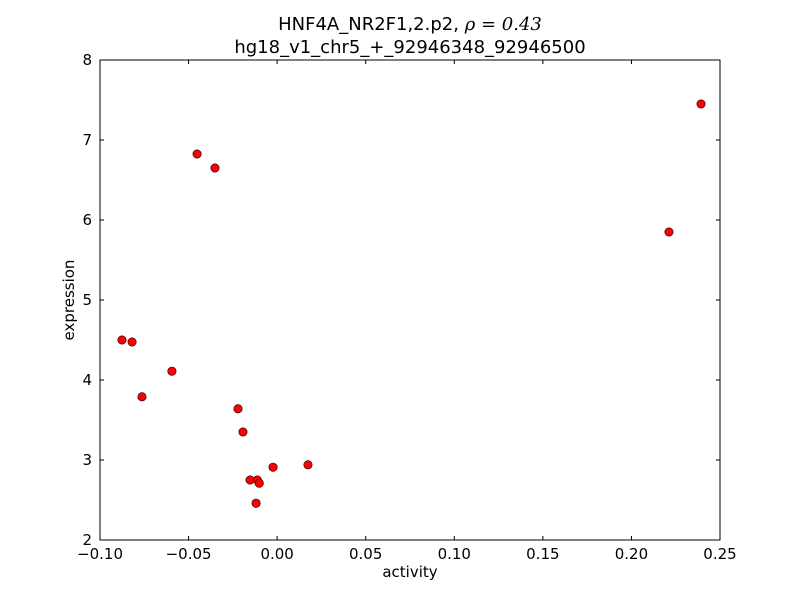 The image size is (800, 604). I want to click on x-tick-label: 0.20, so click(631, 554).